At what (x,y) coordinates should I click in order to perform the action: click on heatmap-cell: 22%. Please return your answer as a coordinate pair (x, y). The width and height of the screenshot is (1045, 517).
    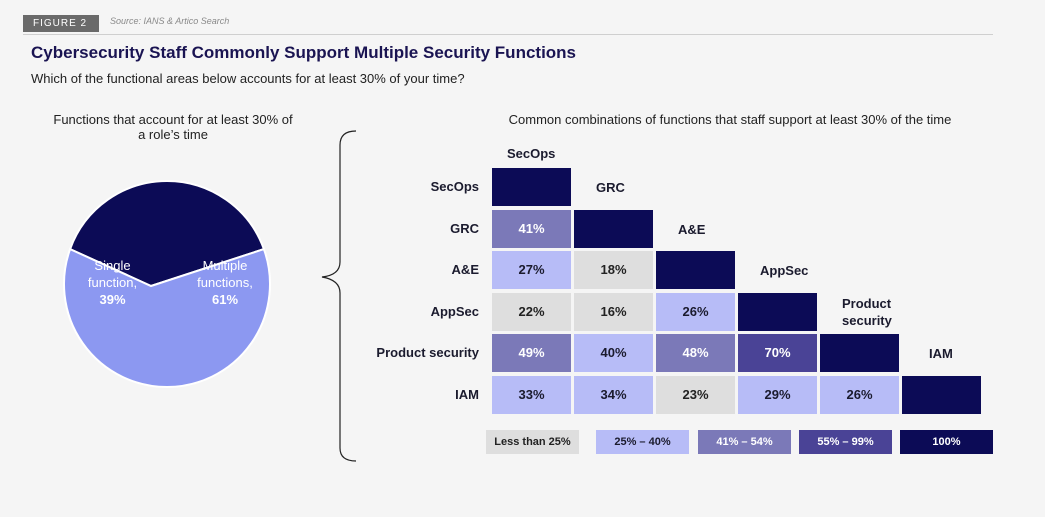
    Looking at the image, I should click on (531, 311).